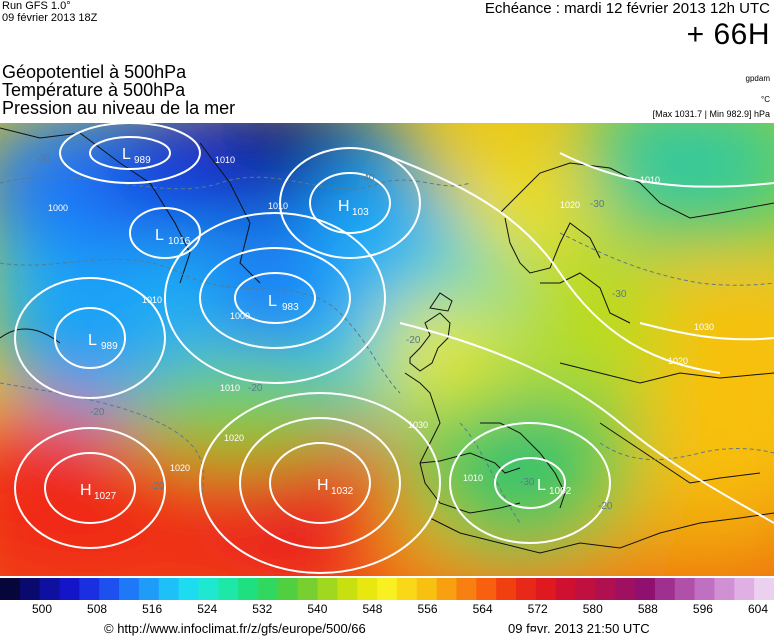 This screenshot has width=774, height=638. I want to click on pressure-center-value: 1032, so click(342, 491).